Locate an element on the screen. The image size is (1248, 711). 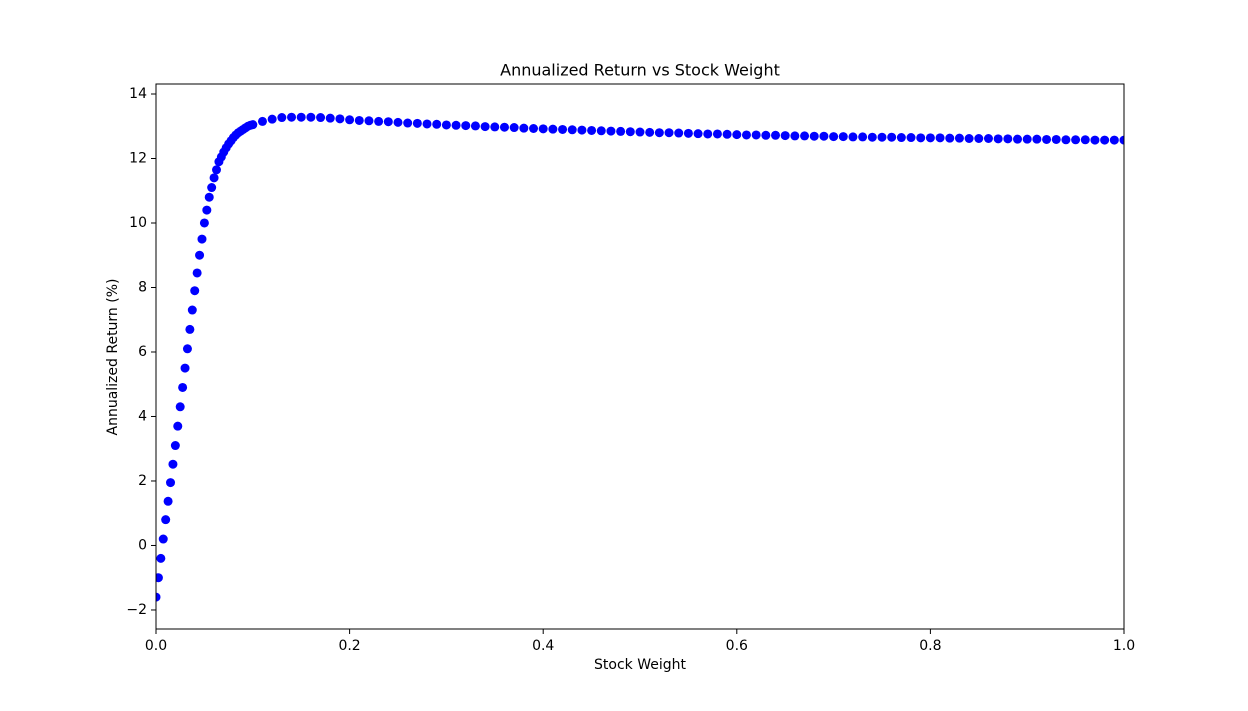
x-tick-label: 0.6 is located at coordinates (737, 646).